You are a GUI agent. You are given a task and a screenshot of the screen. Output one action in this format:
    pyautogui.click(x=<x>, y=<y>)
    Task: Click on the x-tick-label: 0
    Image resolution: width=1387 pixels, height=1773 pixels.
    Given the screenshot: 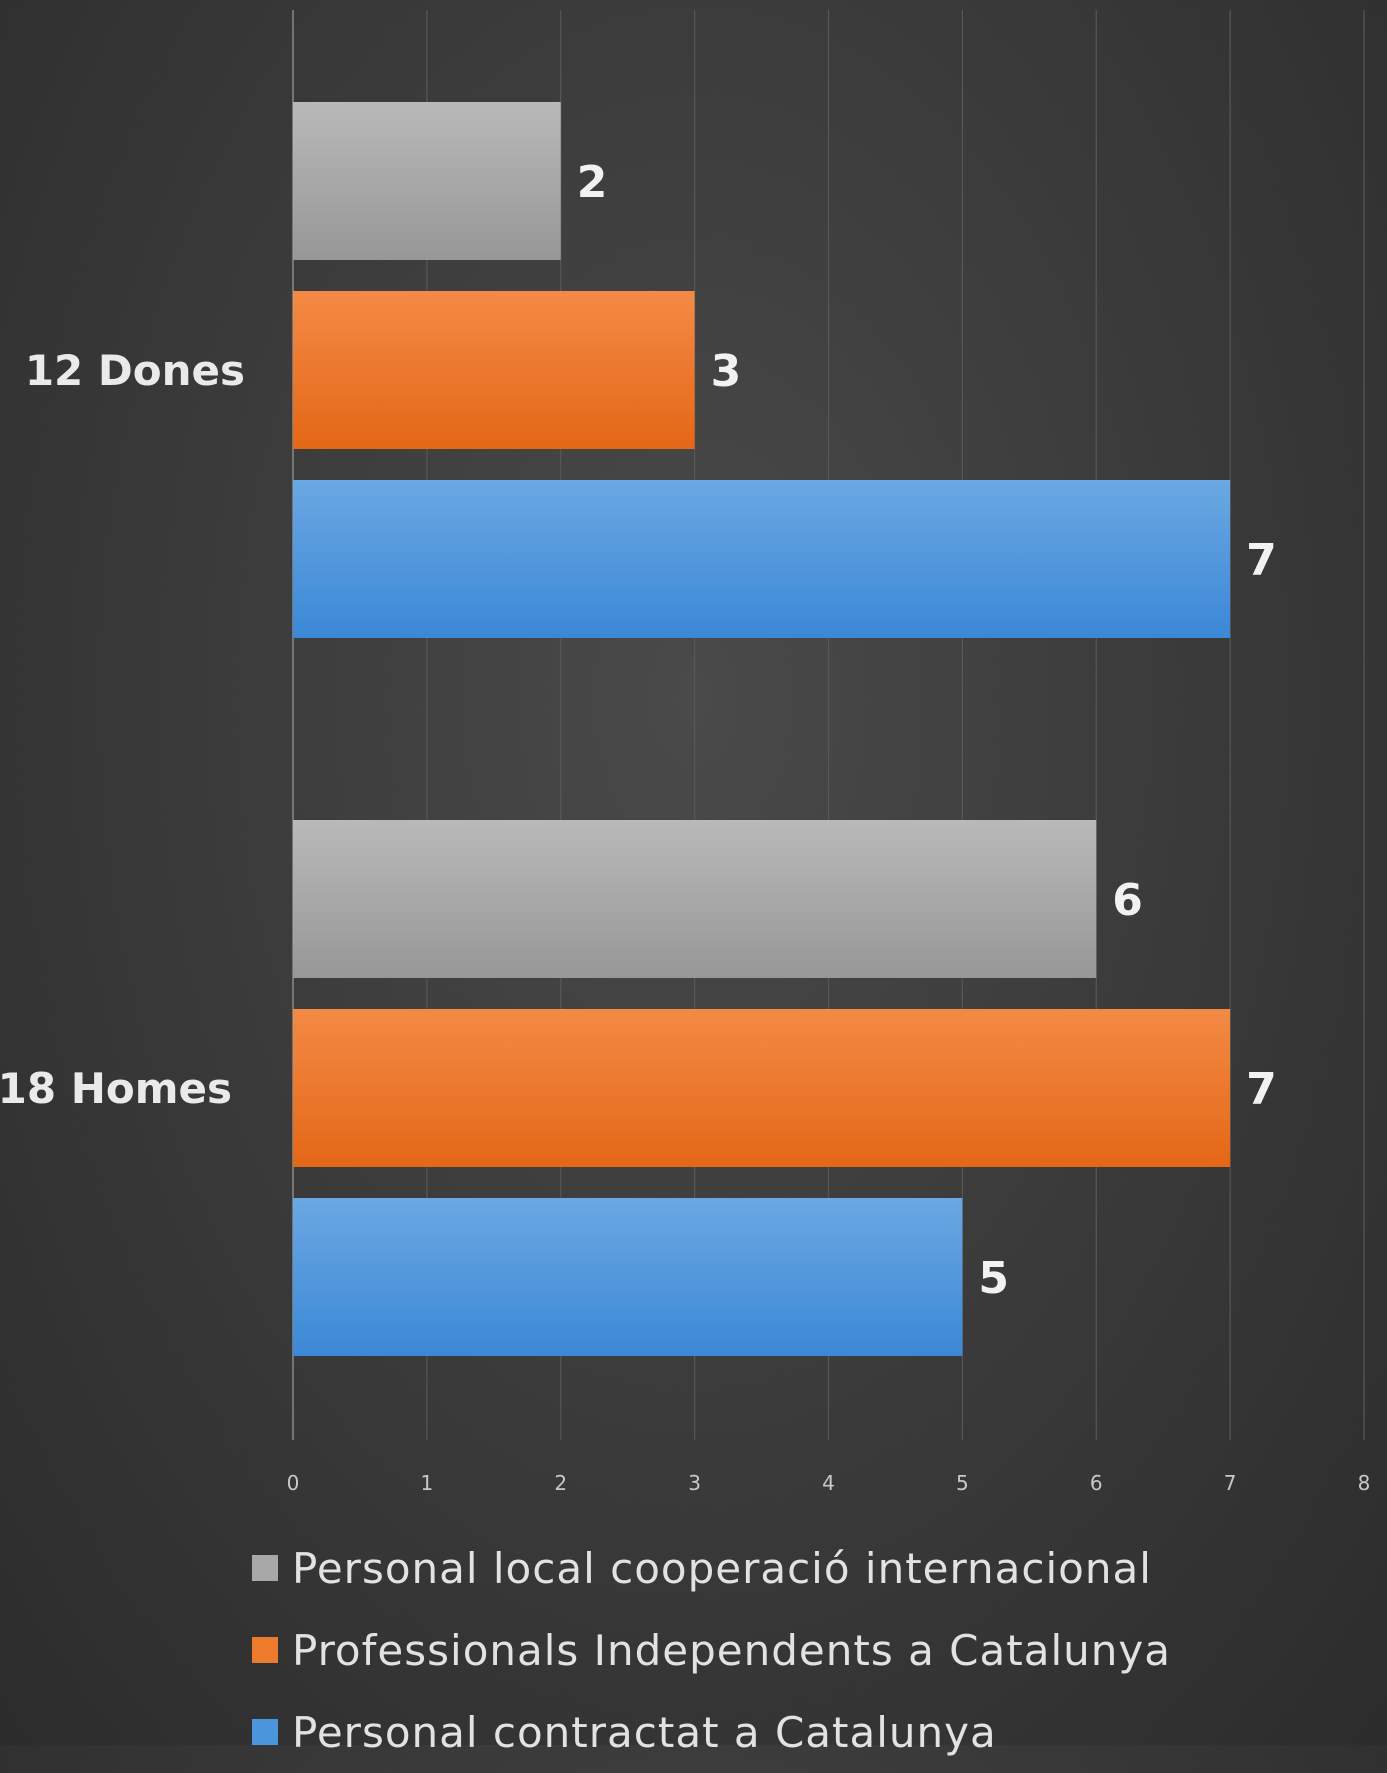 What is the action you would take?
    pyautogui.click(x=293, y=1483)
    